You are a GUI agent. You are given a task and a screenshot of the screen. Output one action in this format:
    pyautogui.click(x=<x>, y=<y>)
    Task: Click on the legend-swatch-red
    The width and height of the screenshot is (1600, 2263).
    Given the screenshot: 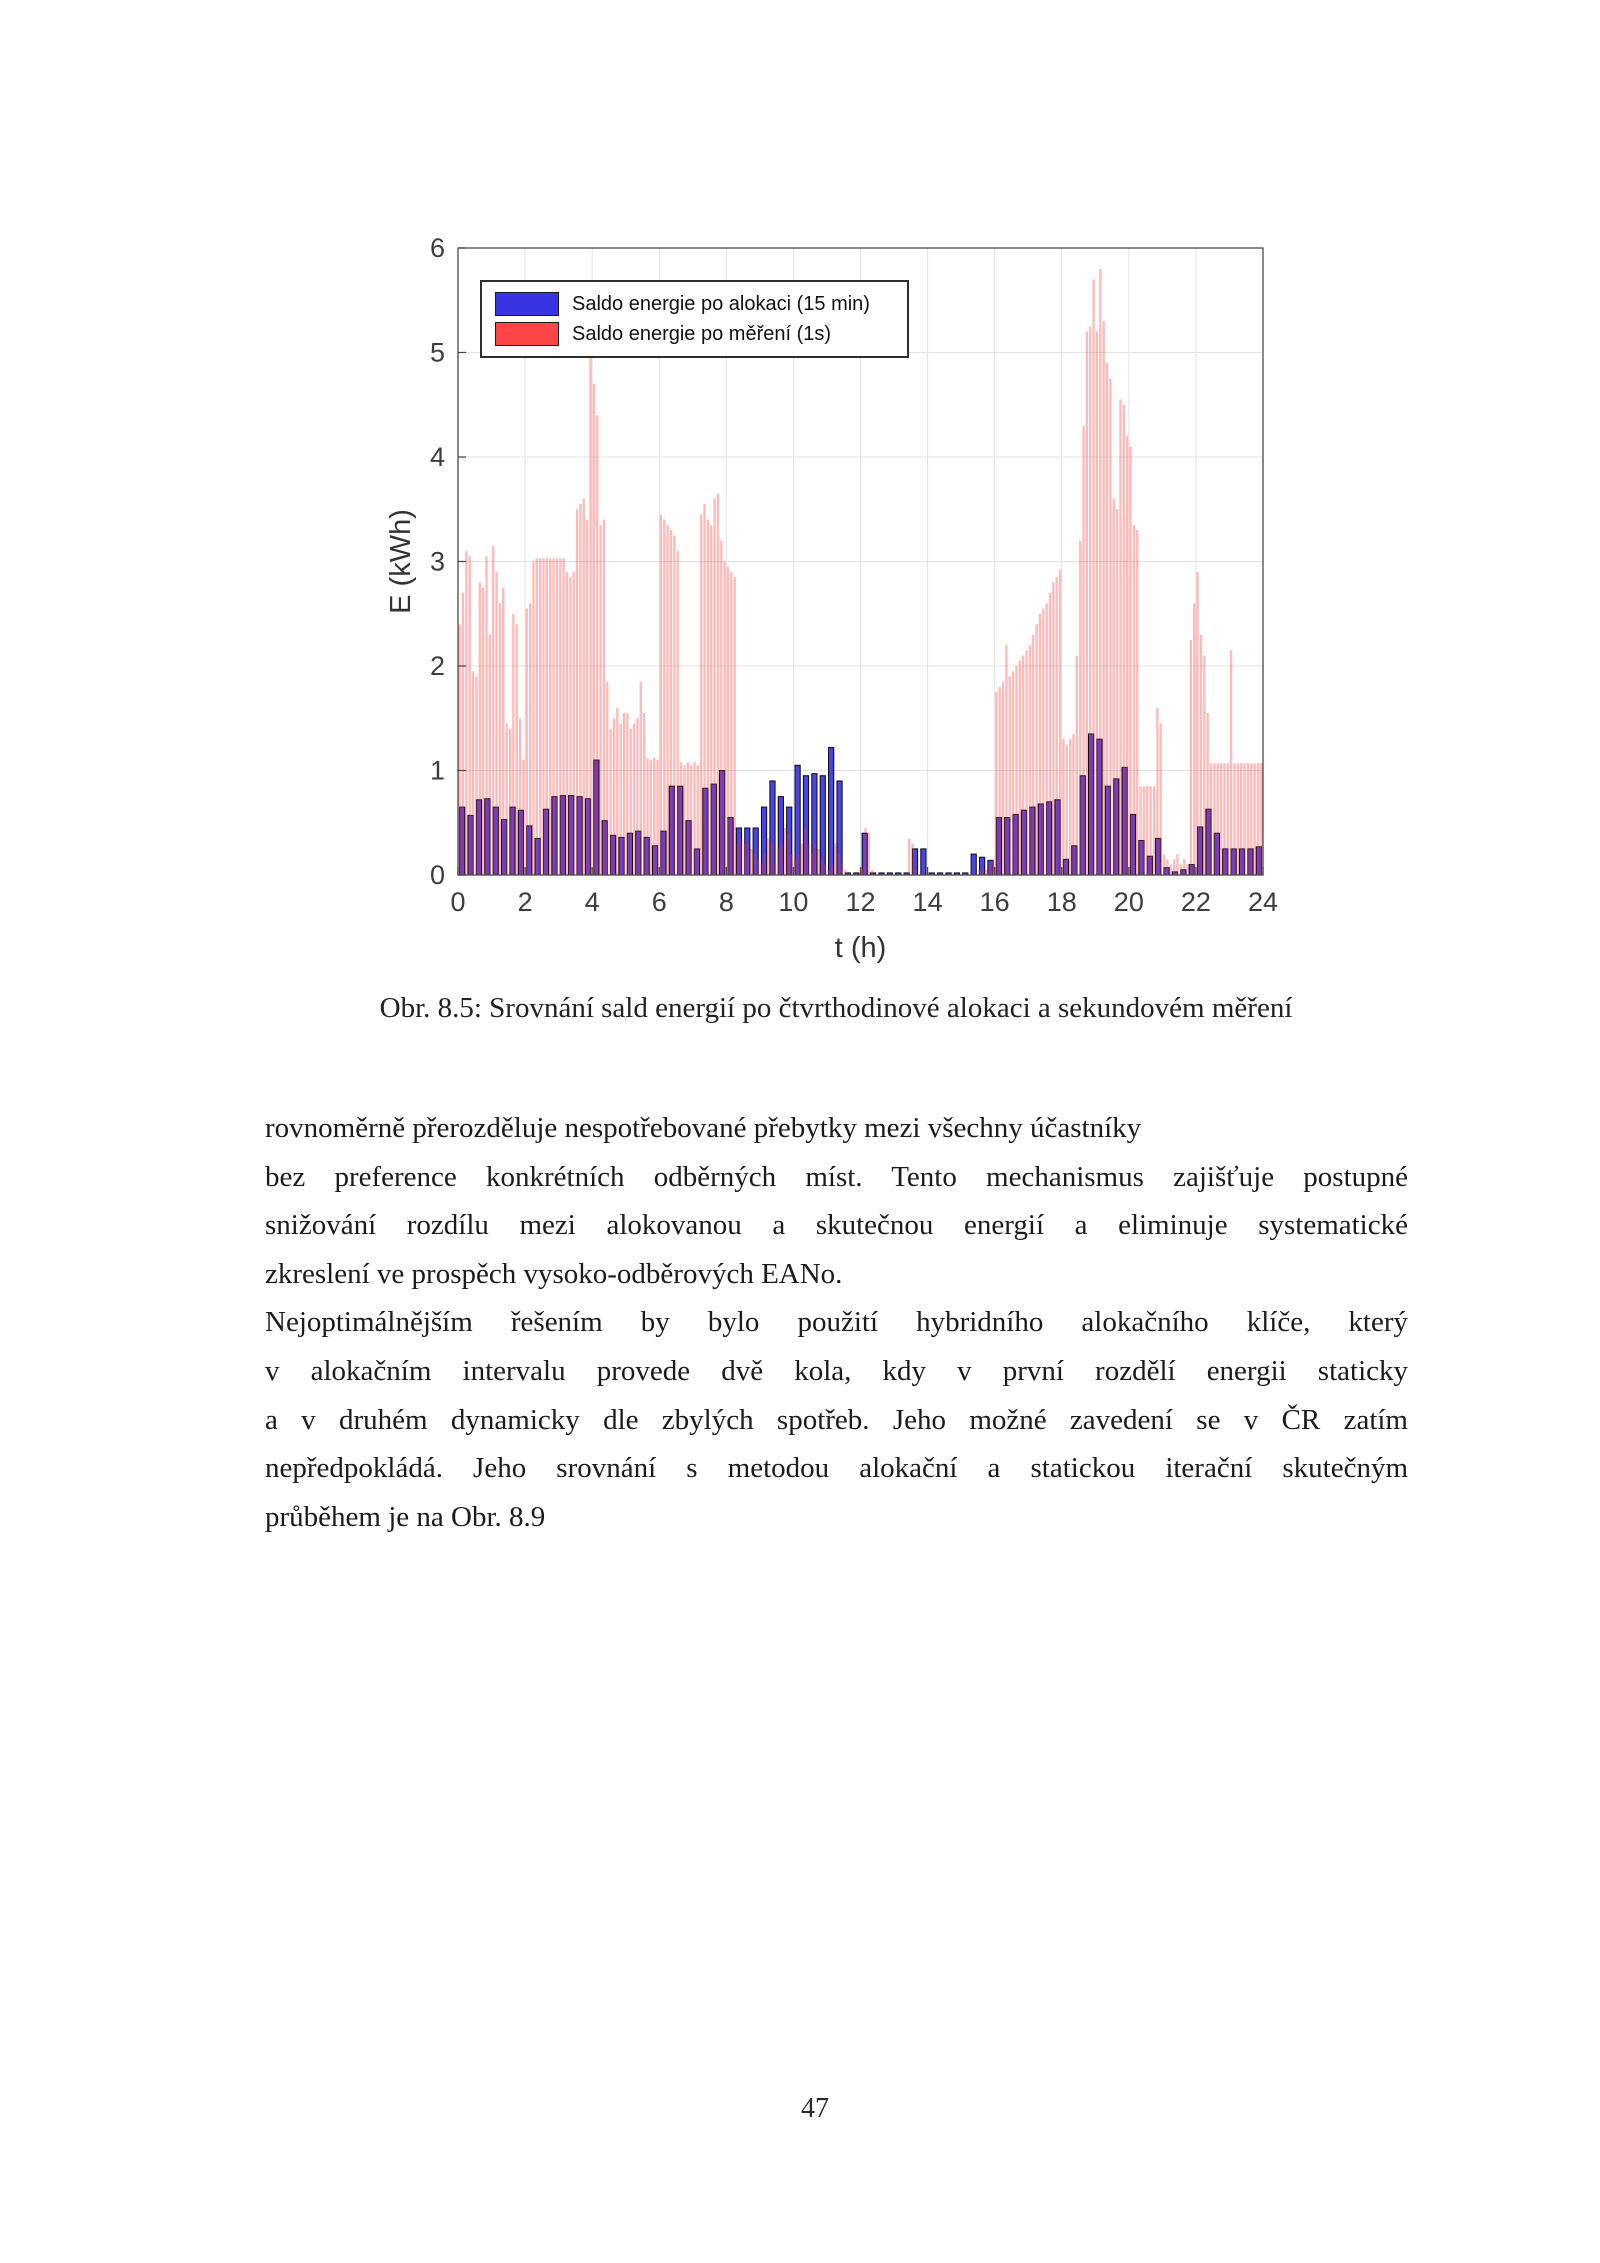 What is the action you would take?
    pyautogui.click(x=527, y=334)
    